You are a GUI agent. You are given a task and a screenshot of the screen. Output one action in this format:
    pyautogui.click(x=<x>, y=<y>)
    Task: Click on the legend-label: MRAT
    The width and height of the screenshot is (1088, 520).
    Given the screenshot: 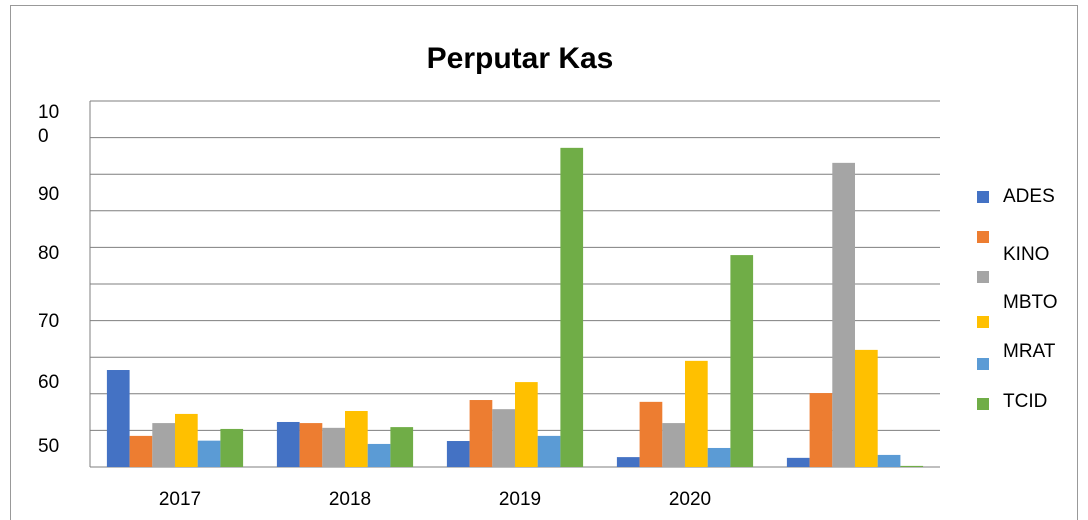 What is the action you would take?
    pyautogui.click(x=1029, y=351)
    